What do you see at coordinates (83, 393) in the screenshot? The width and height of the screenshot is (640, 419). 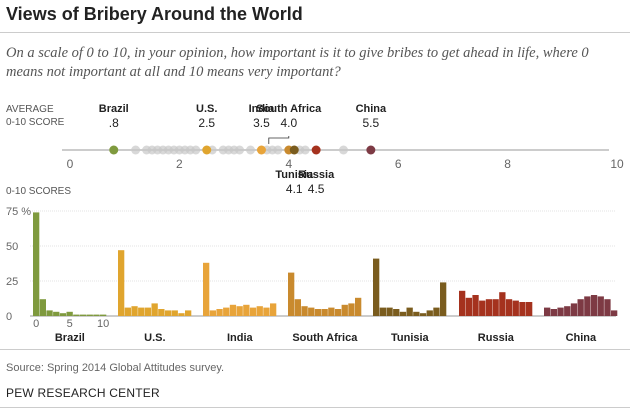 I see `org-credit: PEW RESEARCH CENTER` at bounding box center [83, 393].